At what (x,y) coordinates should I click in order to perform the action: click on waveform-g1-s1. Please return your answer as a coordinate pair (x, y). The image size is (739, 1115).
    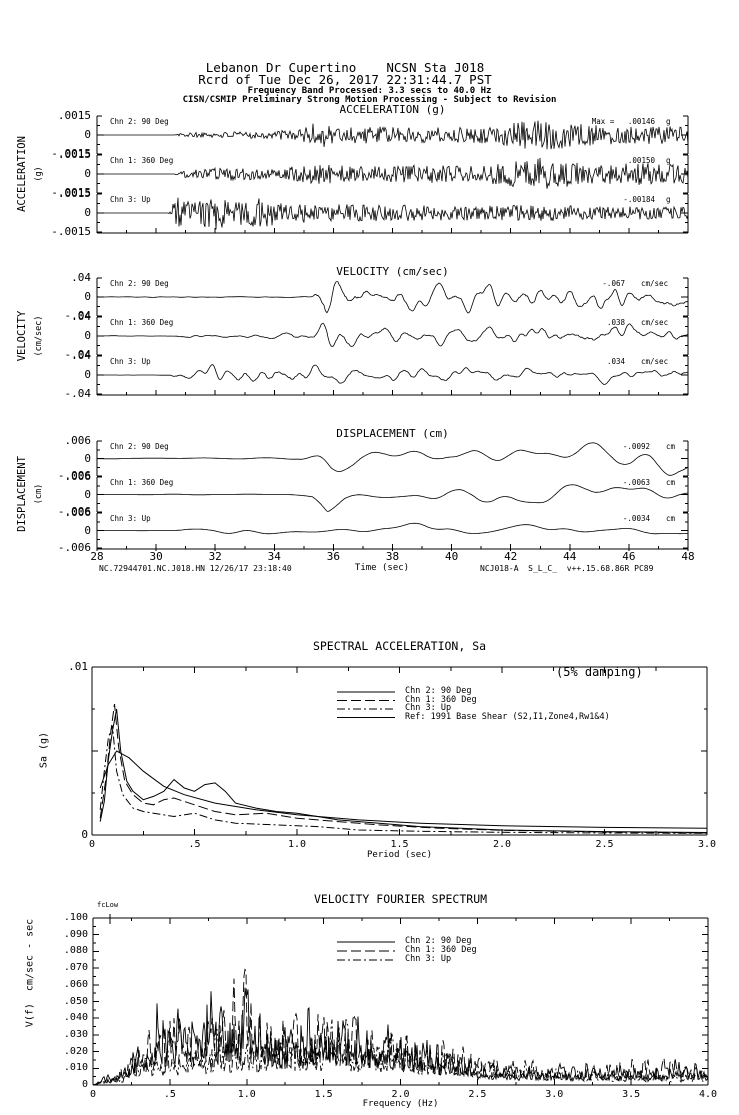
    Looking at the image, I should click on (392, 334).